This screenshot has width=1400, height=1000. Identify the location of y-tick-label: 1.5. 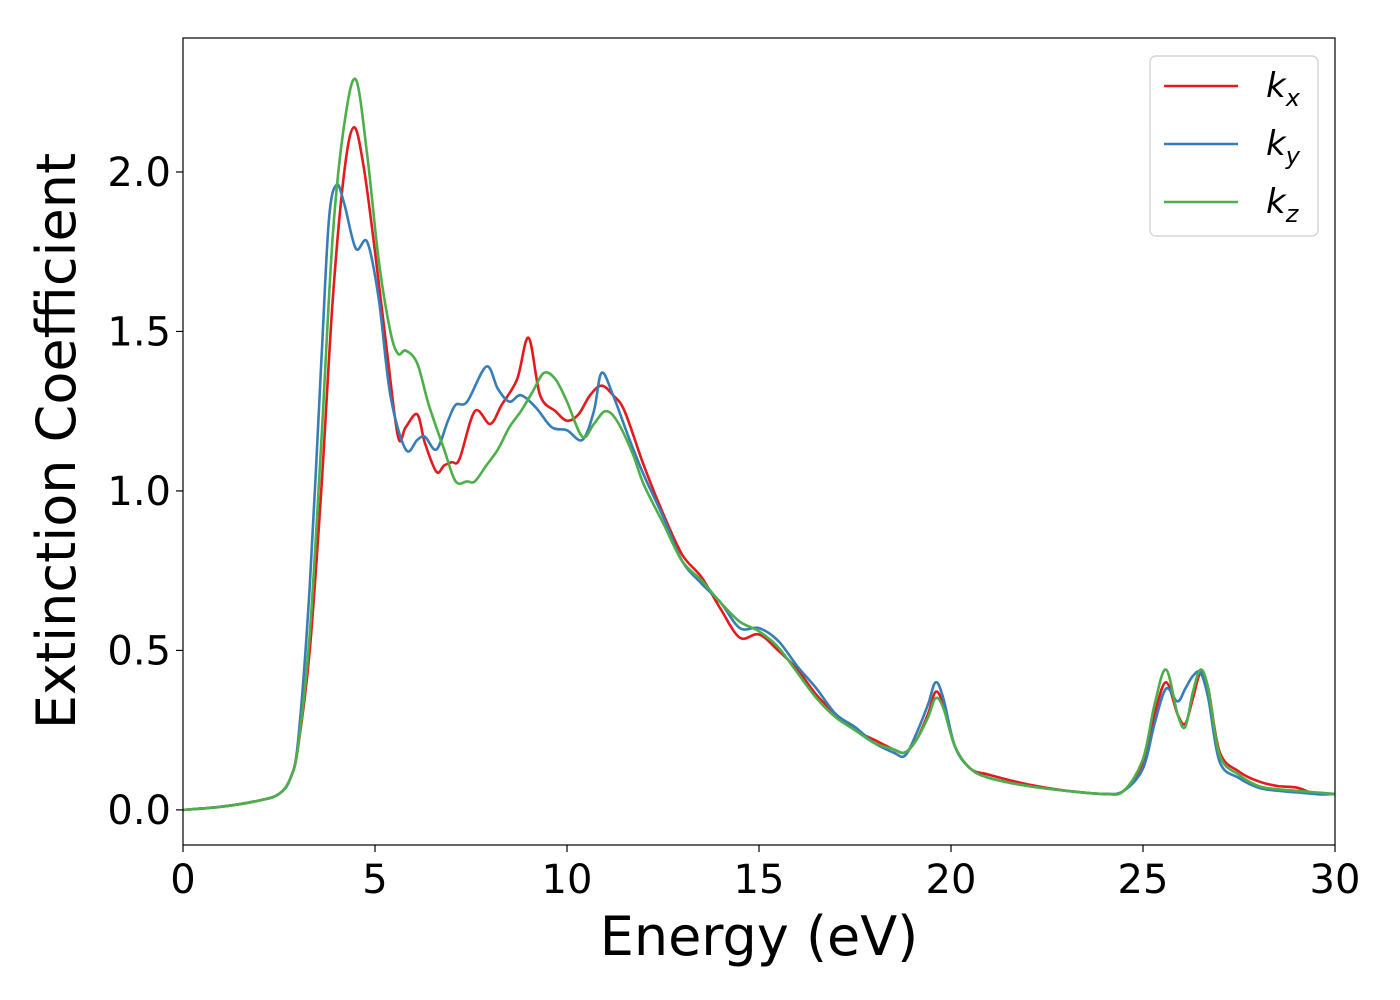
(139, 332).